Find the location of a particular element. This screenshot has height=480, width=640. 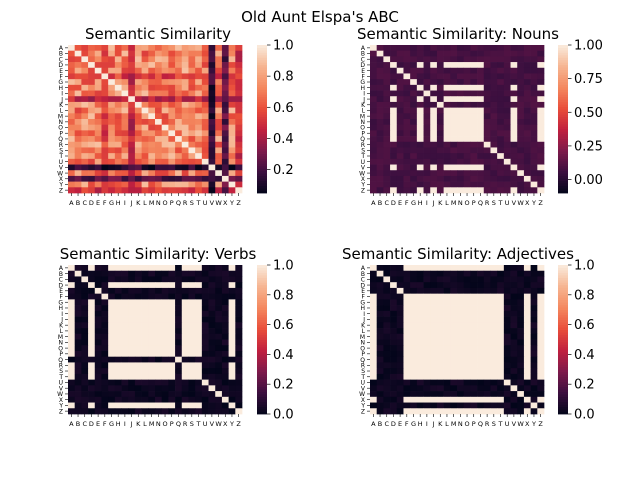

colorbar-tick-label: 0.2 is located at coordinates (283, 170).